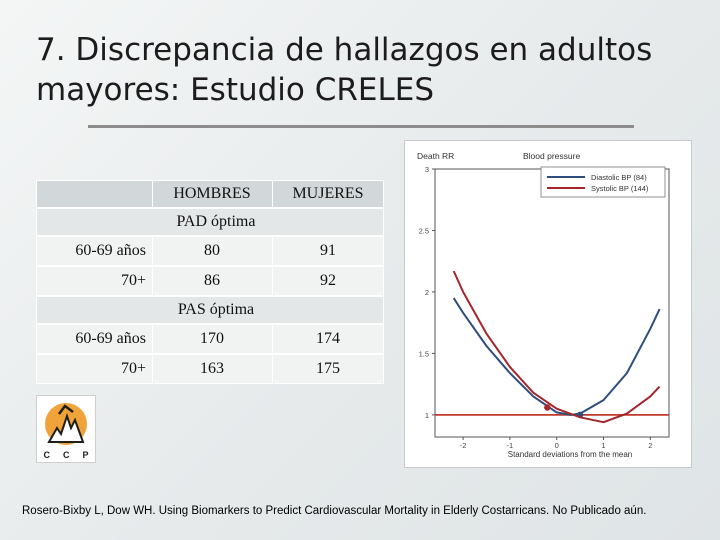  I want to click on section-label-pas: PAS óptima, so click(216, 309).